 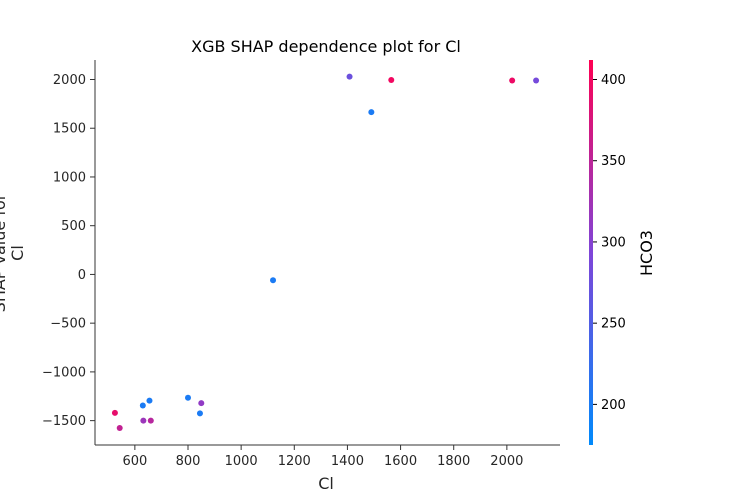 I want to click on colorbar-gradient, so click(x=591, y=252).